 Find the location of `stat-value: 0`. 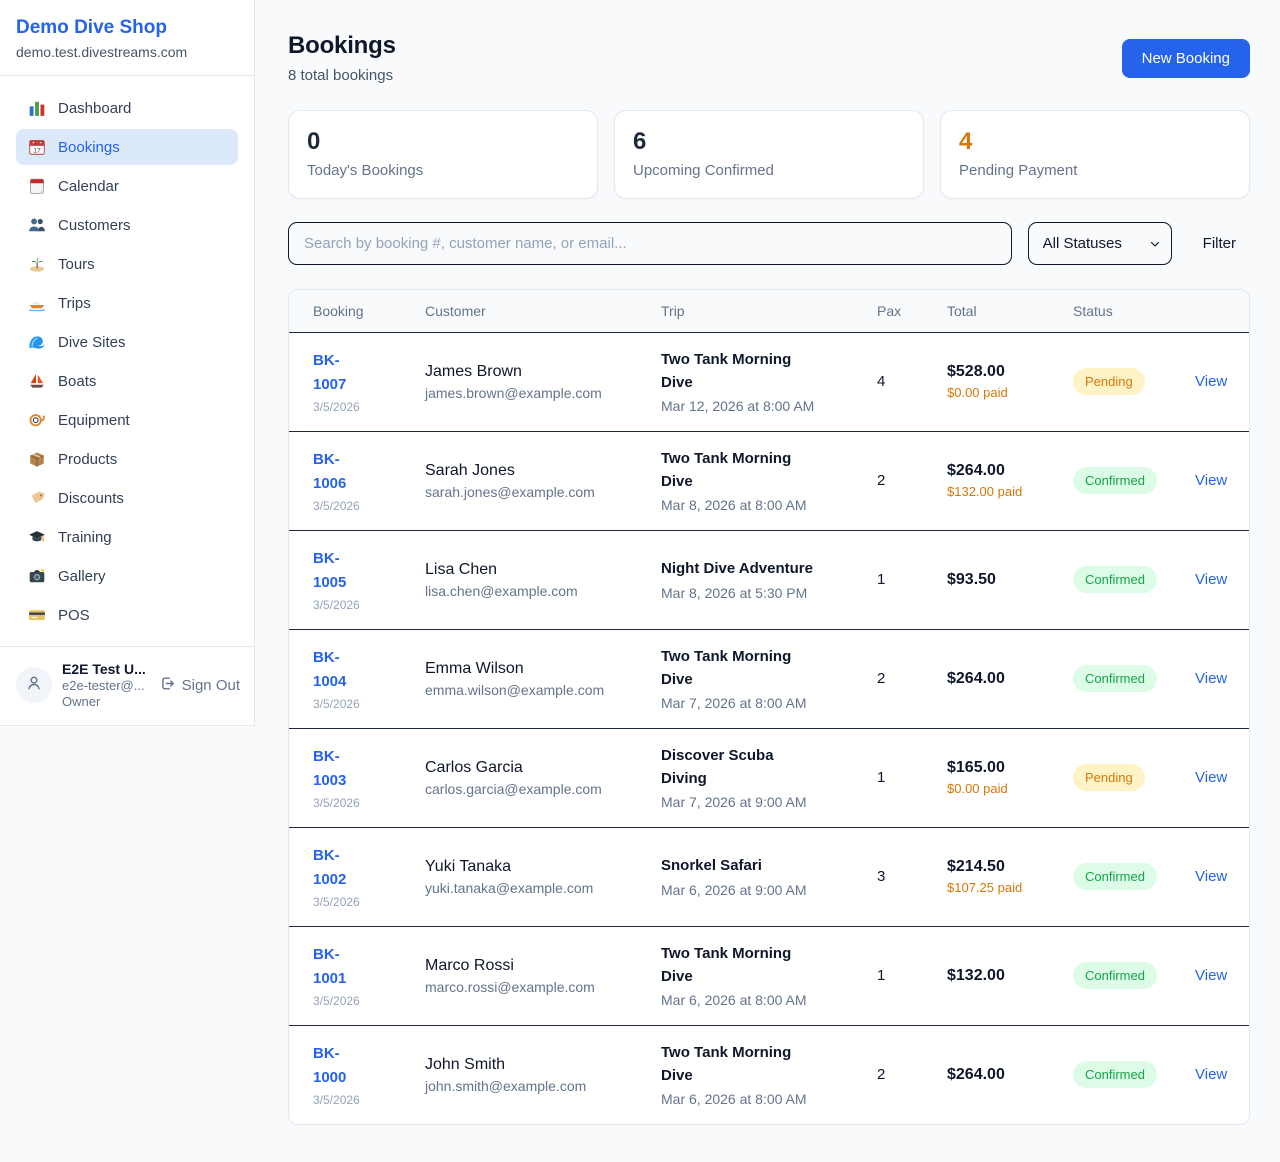

stat-value: 0 is located at coordinates (314, 141).